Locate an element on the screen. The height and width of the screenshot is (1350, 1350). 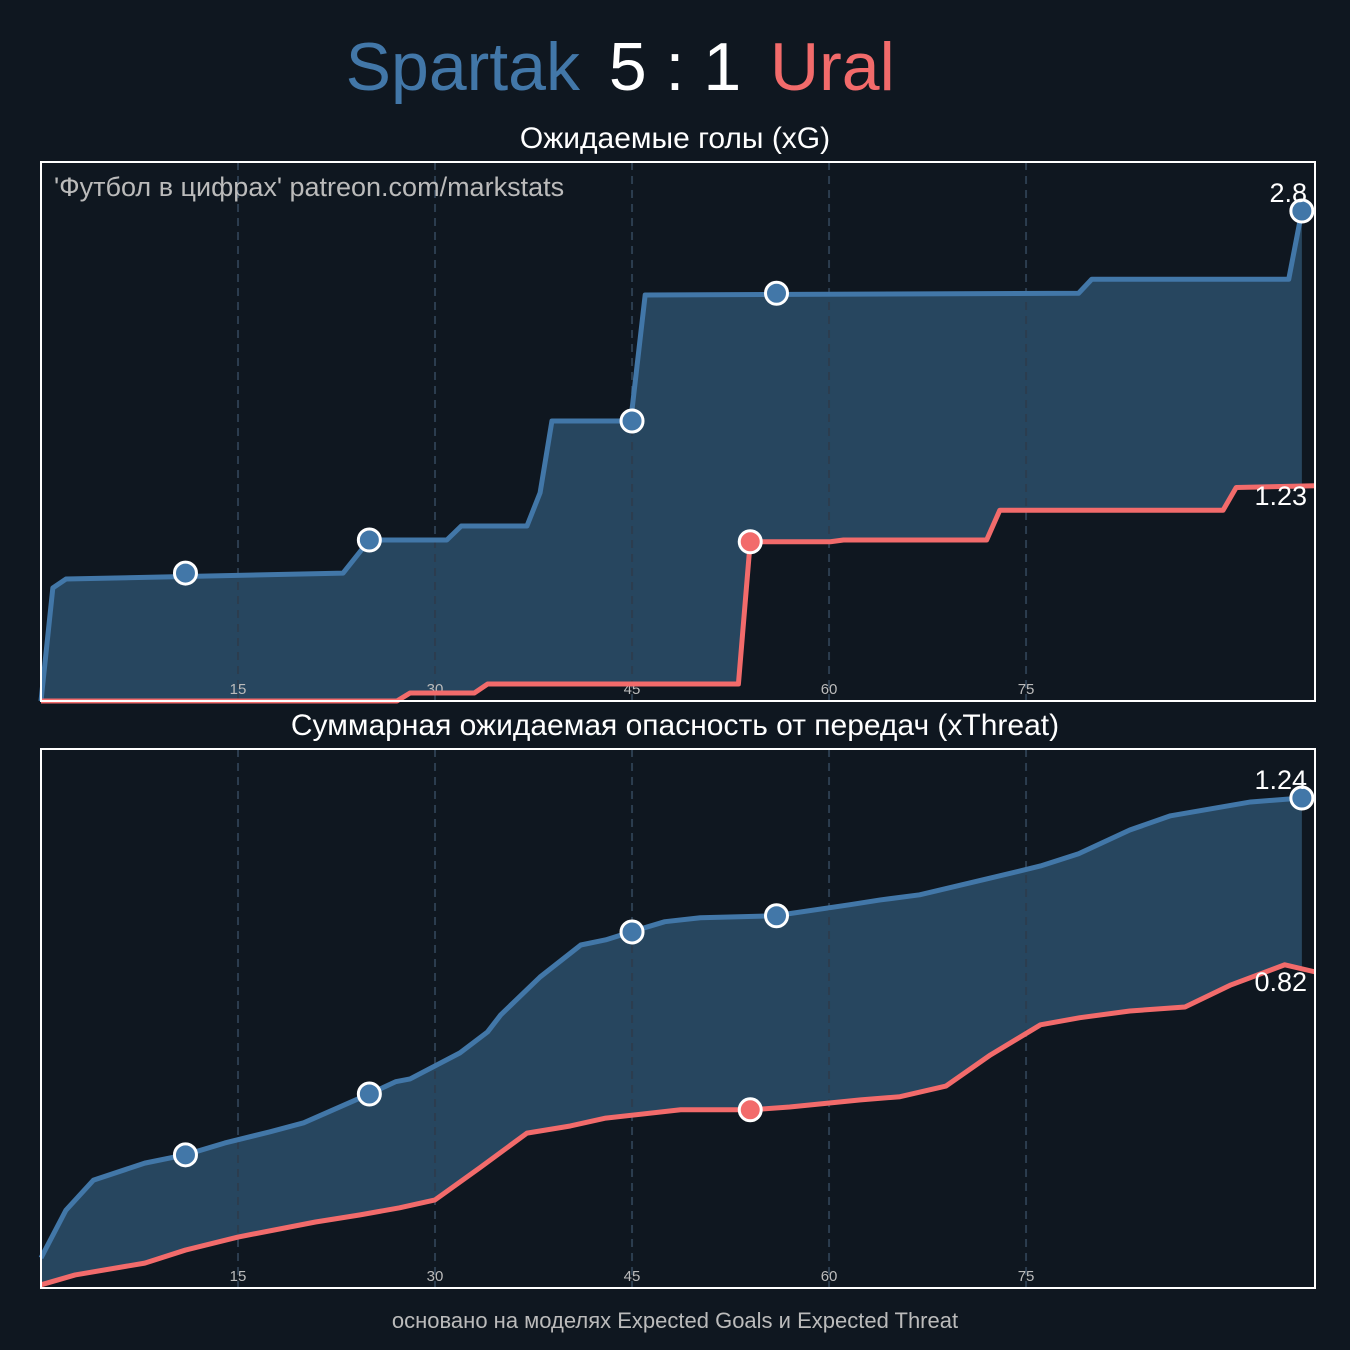
end-label: 1.23 is located at coordinates (1280, 496).